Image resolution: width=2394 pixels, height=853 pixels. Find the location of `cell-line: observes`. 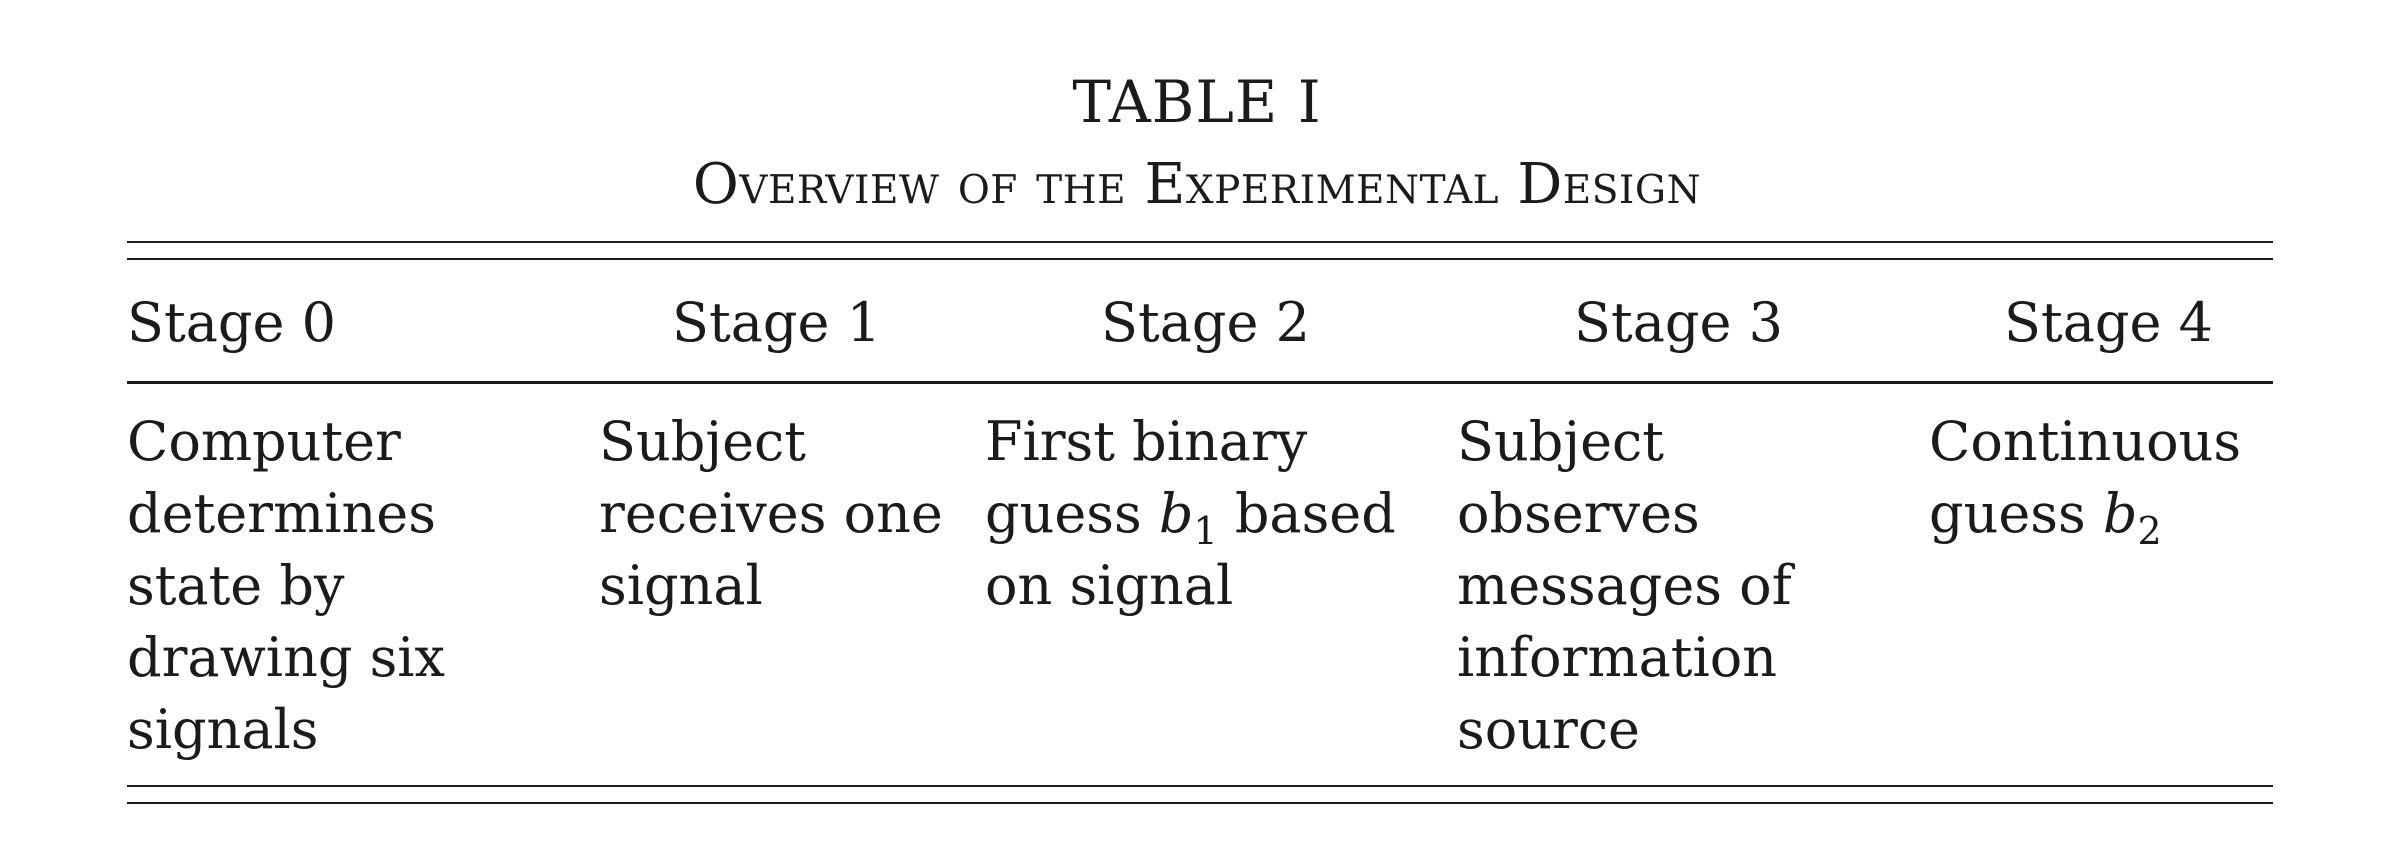

cell-line: observes is located at coordinates (1578, 513).